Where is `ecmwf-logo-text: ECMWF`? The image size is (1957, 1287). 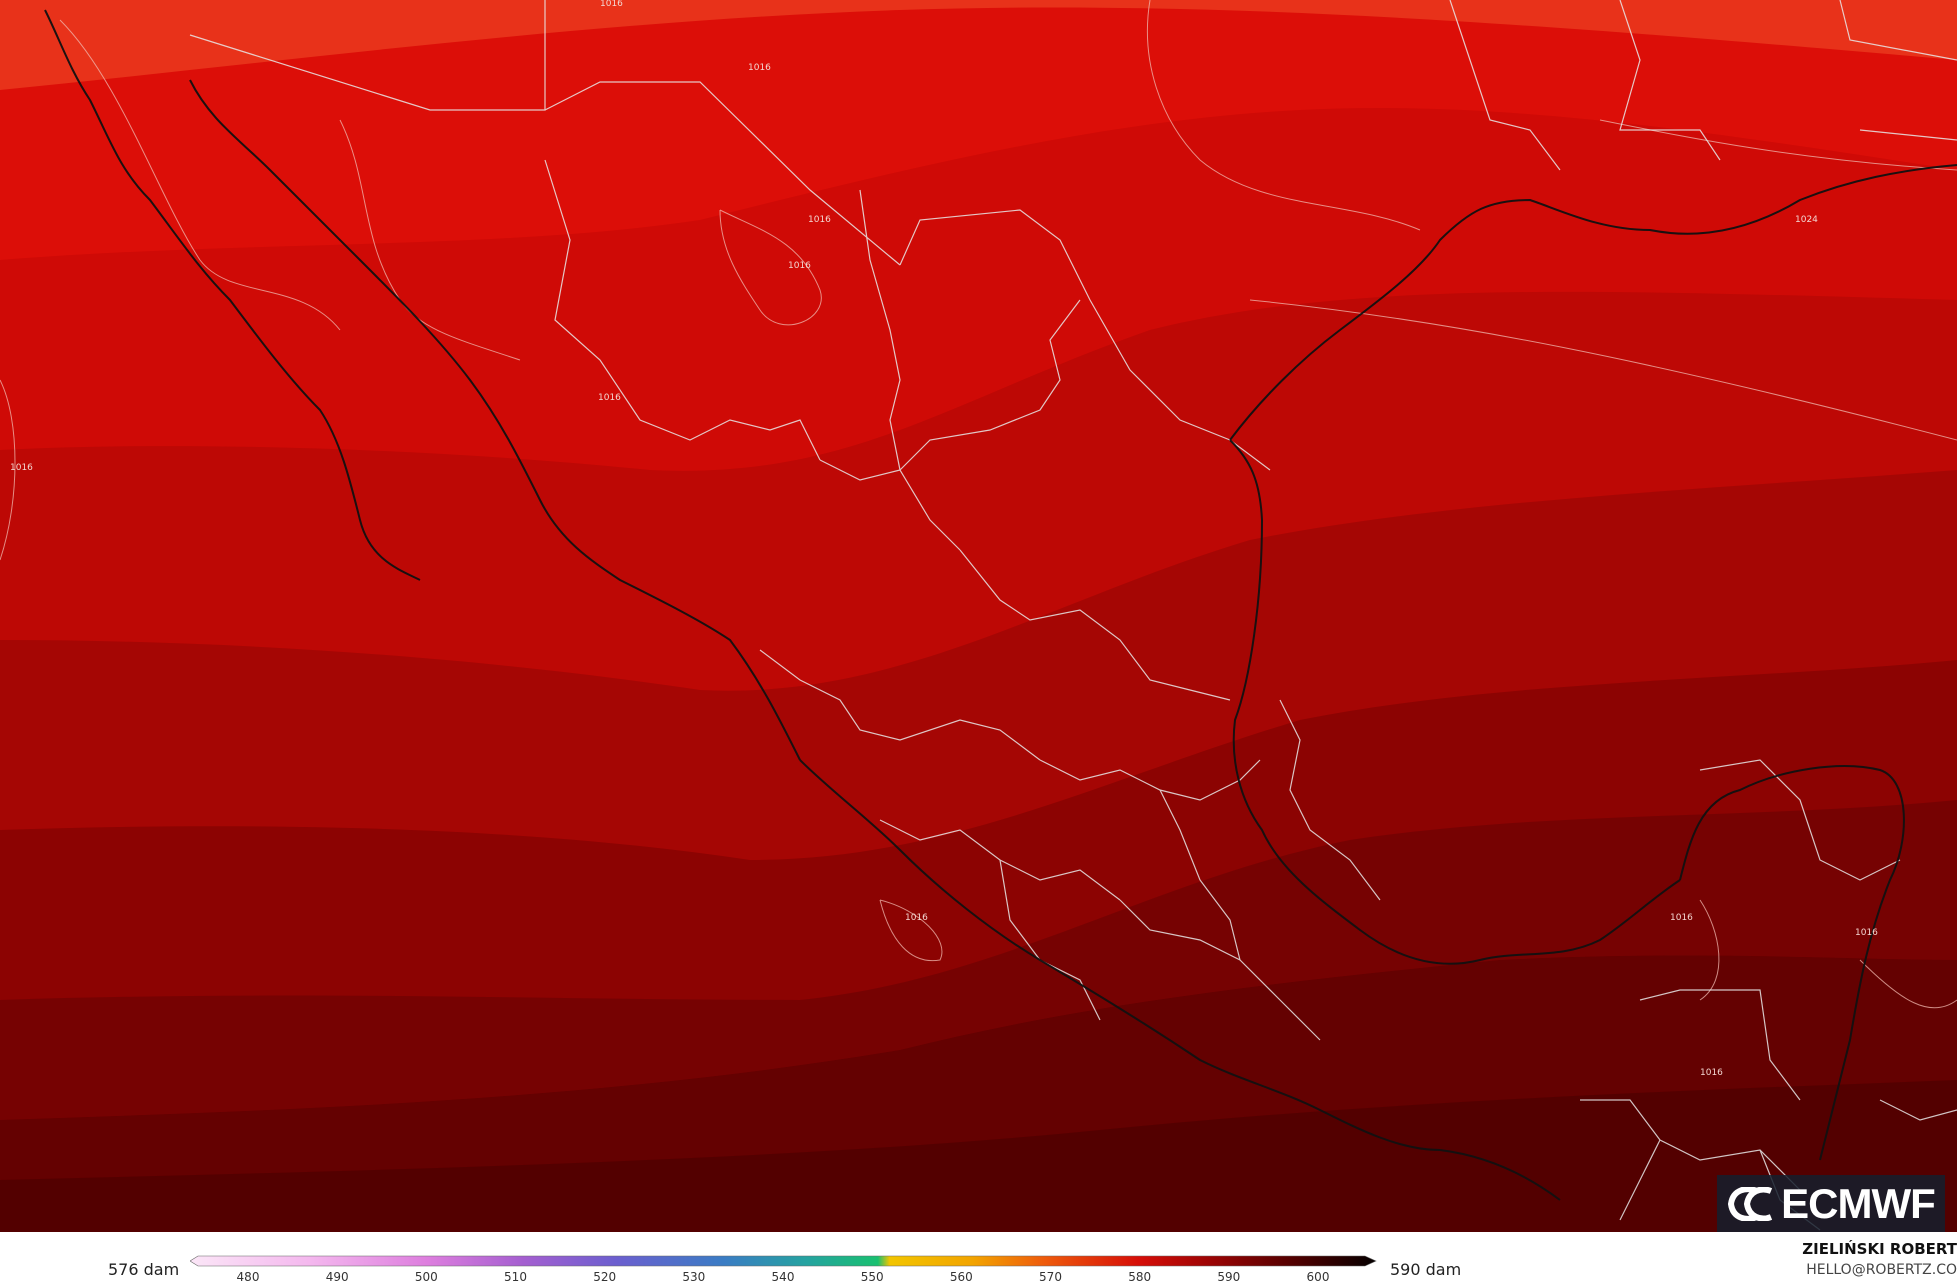
ecmwf-logo-text: ECMWF is located at coordinates (1858, 1203).